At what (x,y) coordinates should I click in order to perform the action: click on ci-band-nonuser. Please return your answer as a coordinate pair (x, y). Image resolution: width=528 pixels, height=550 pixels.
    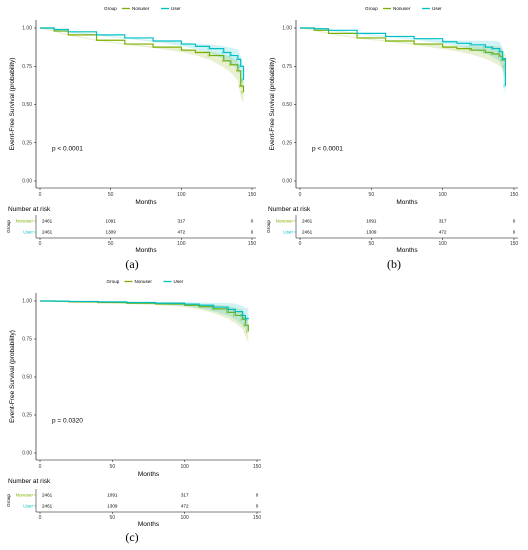
    Looking at the image, I should click on (403, 53).